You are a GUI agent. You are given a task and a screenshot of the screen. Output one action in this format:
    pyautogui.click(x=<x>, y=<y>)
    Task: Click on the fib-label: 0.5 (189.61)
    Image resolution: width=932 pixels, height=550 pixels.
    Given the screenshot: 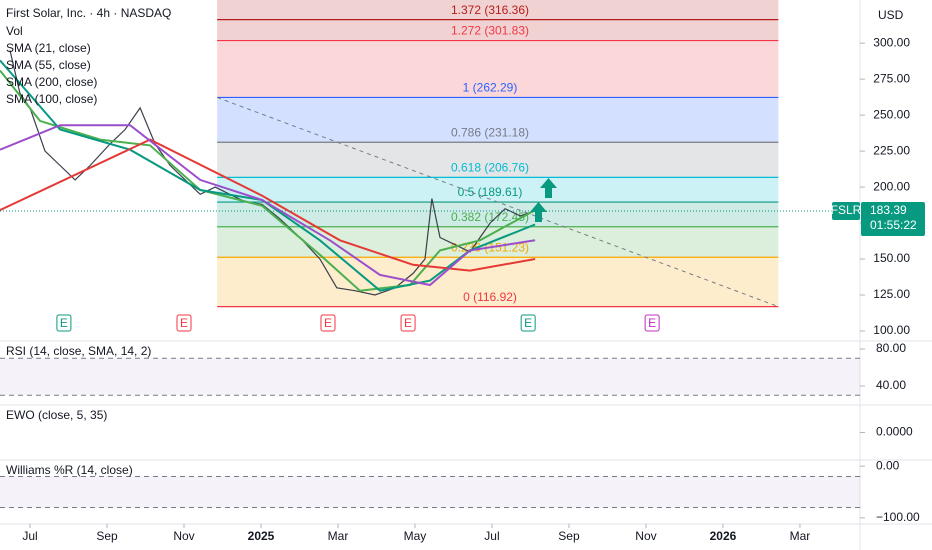 What is the action you would take?
    pyautogui.click(x=490, y=192)
    